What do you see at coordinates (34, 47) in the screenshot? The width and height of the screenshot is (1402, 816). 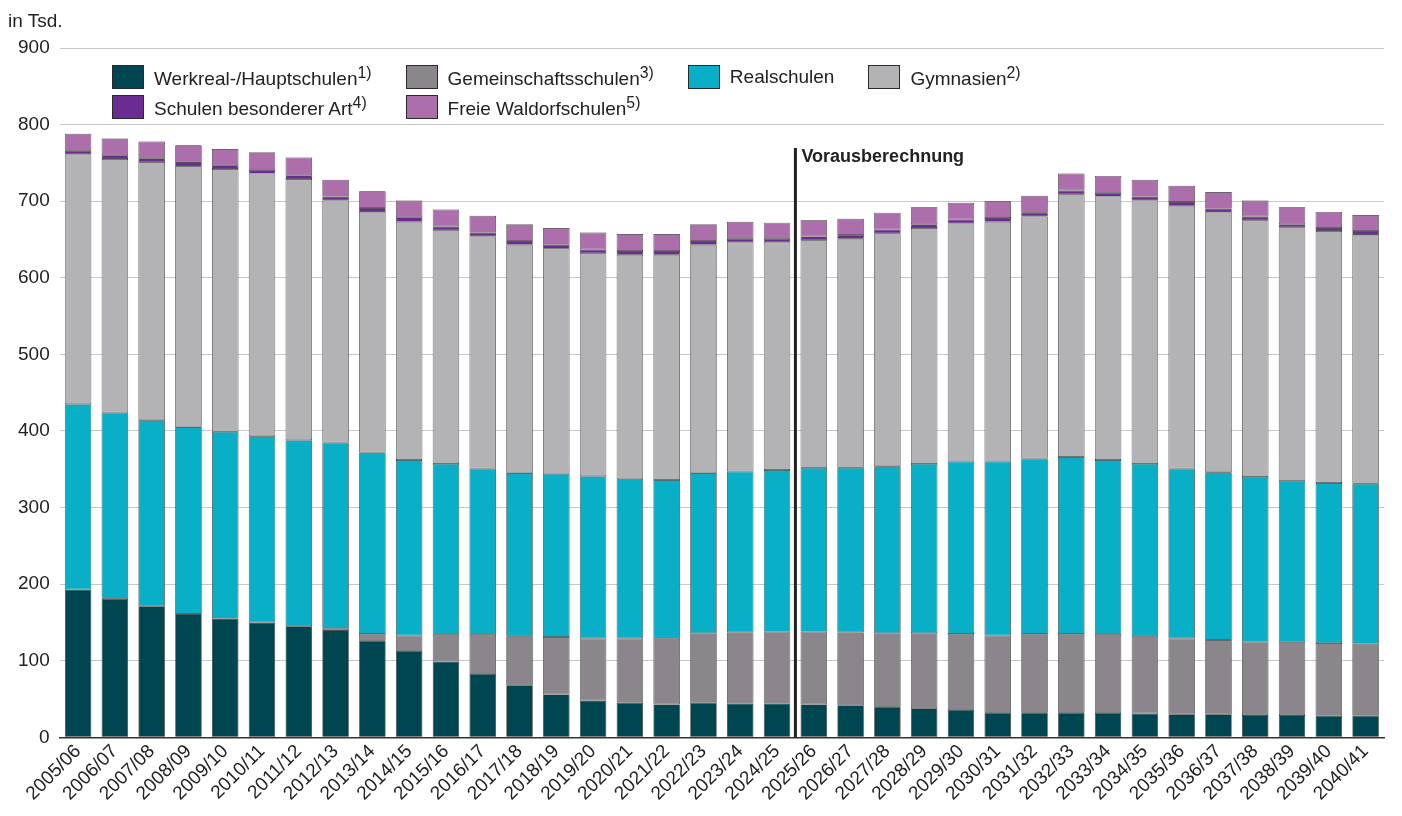 I see `y-tick-label: 900` at bounding box center [34, 47].